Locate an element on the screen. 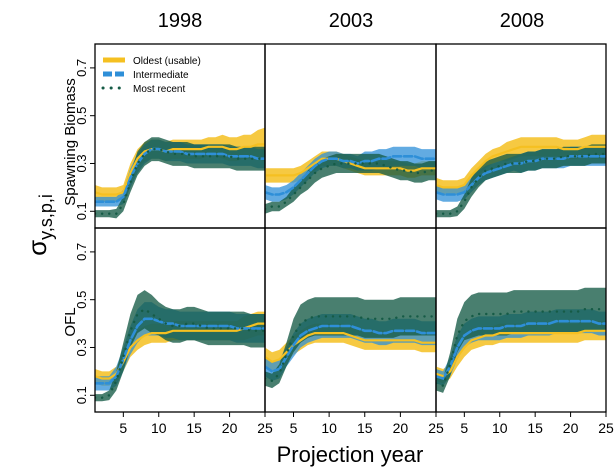 This screenshot has width=614, height=469. legend-label-intermediate: Intermediate is located at coordinates (161, 75).